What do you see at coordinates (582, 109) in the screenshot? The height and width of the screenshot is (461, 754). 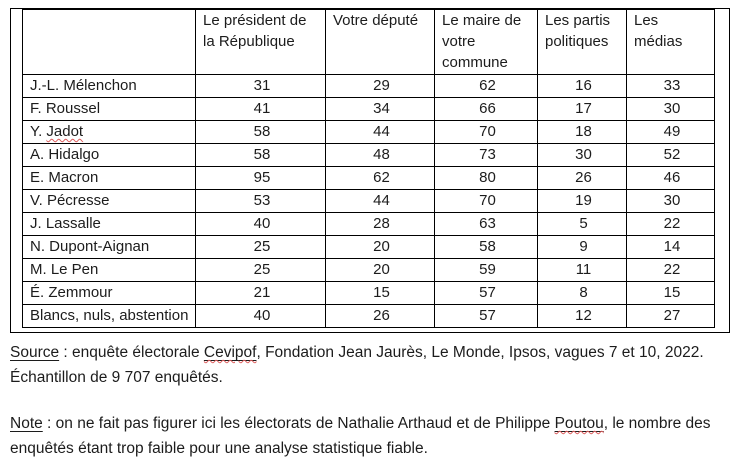 I see `value-cell: 17` at bounding box center [582, 109].